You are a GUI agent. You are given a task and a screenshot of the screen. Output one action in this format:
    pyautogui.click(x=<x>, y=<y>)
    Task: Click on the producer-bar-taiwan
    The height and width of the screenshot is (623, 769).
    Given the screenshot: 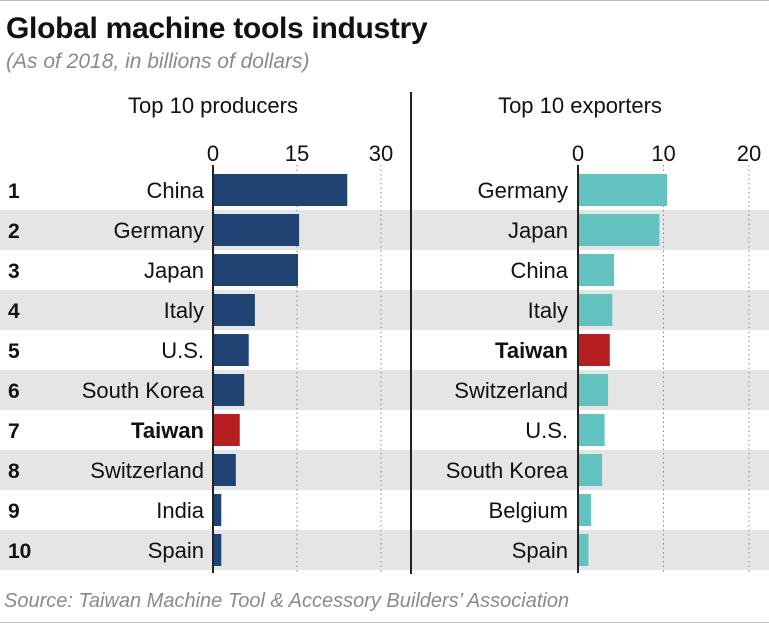 What is the action you would take?
    pyautogui.click(x=227, y=430)
    